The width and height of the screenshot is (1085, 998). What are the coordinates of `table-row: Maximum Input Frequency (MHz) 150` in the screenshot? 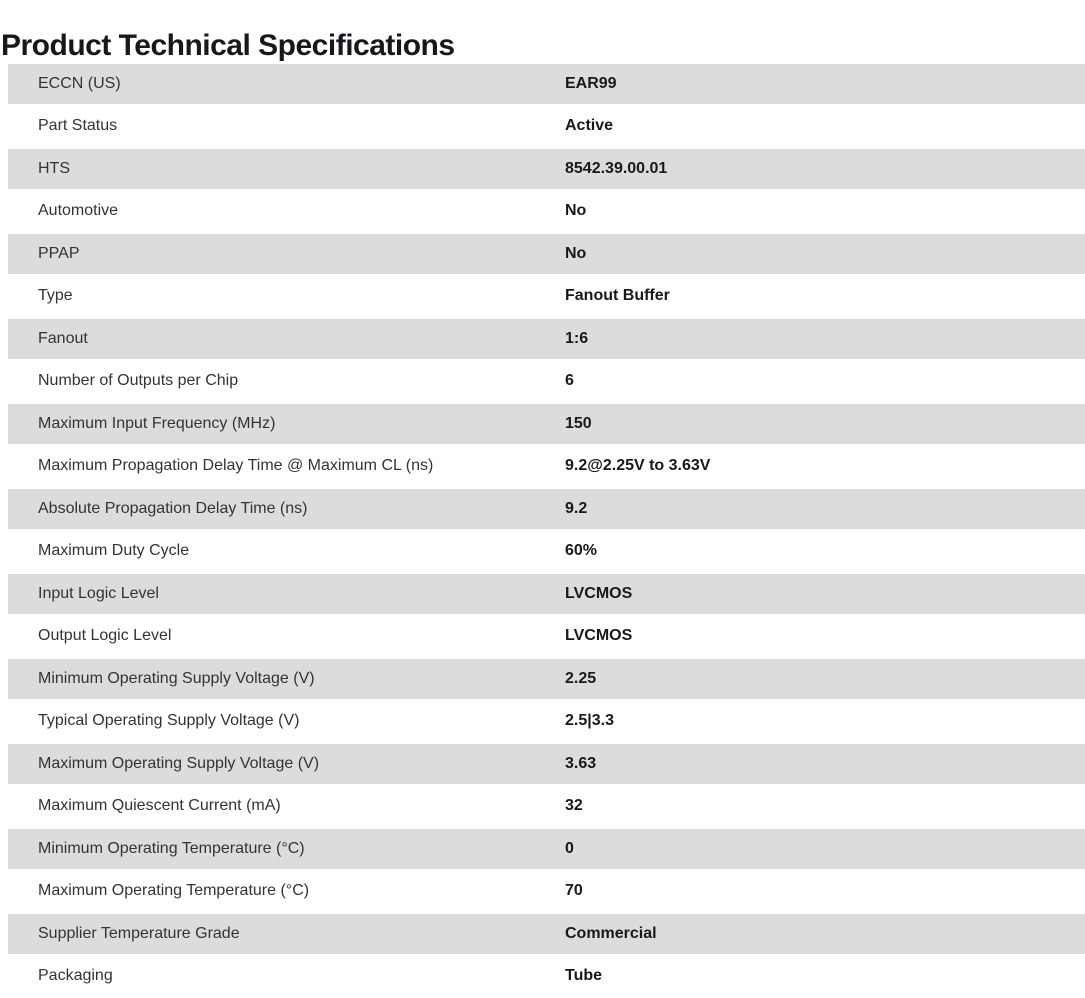 It's located at (546, 424).